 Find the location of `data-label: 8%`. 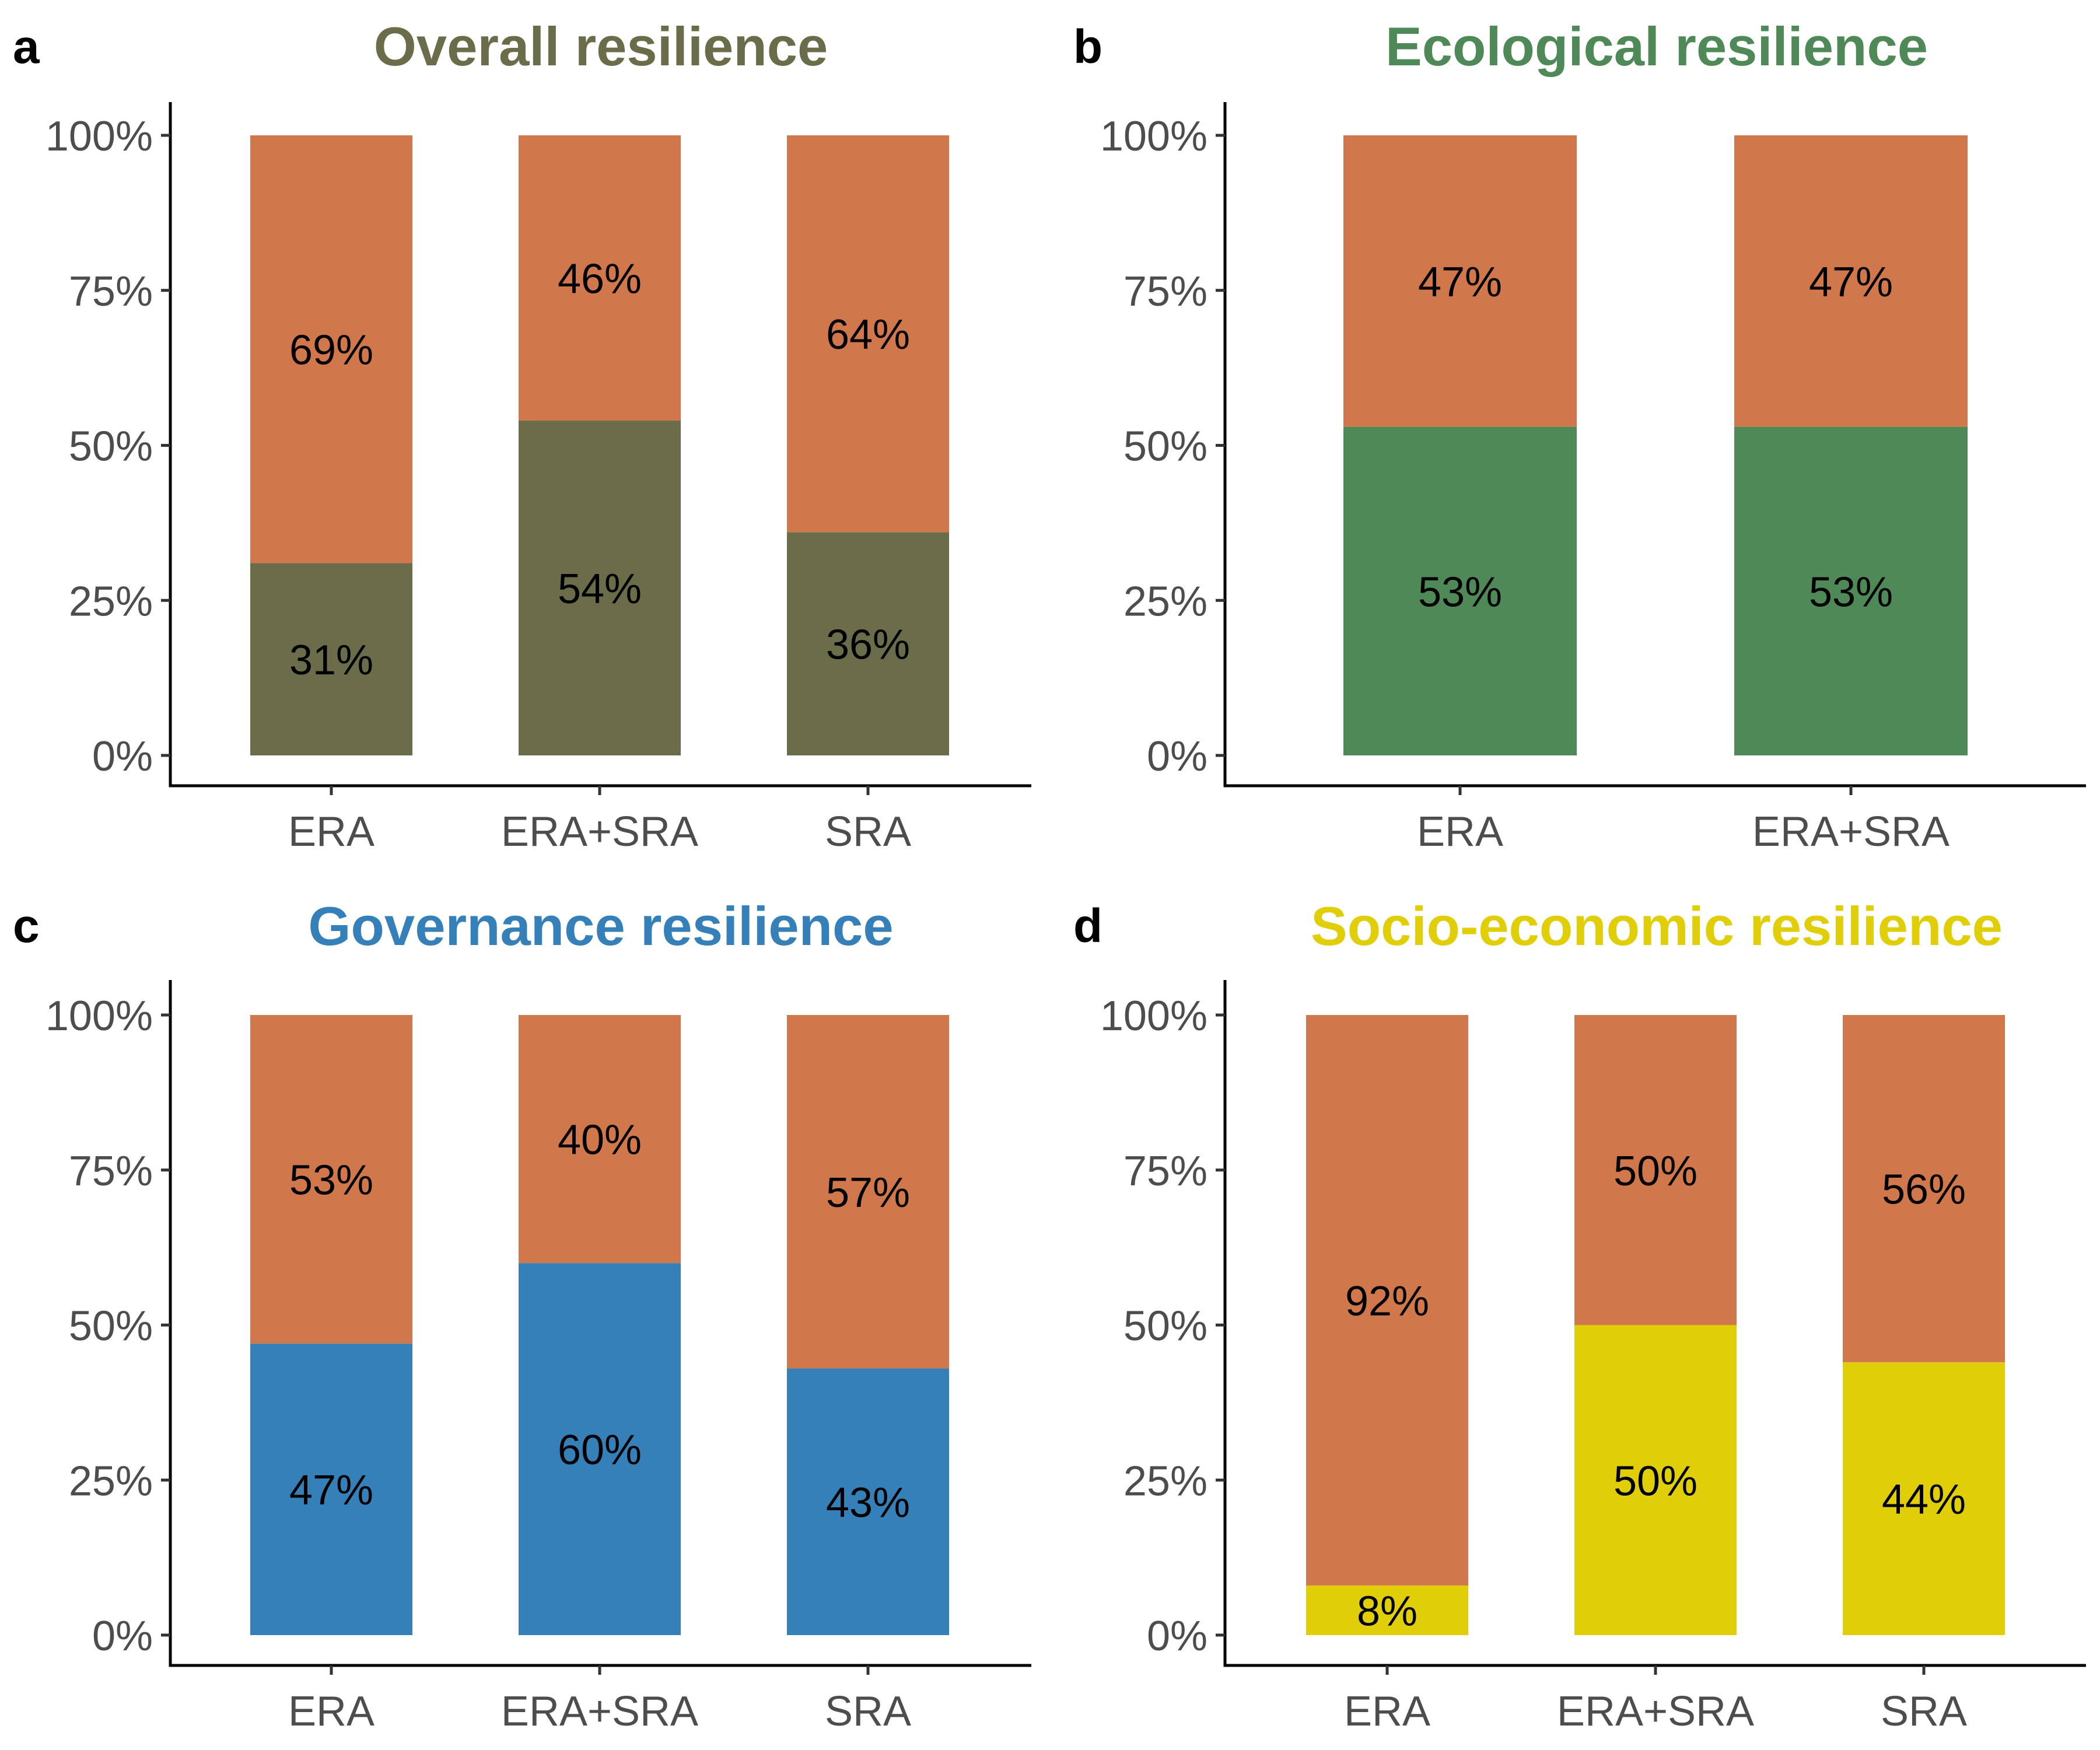

data-label: 8% is located at coordinates (1387, 1611).